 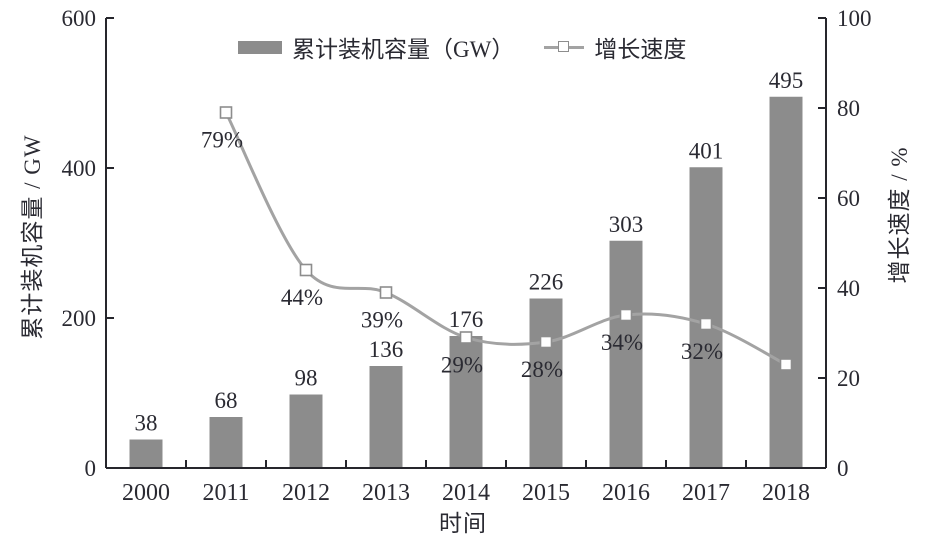 I want to click on right-tick-label: 60, so click(x=848, y=198).